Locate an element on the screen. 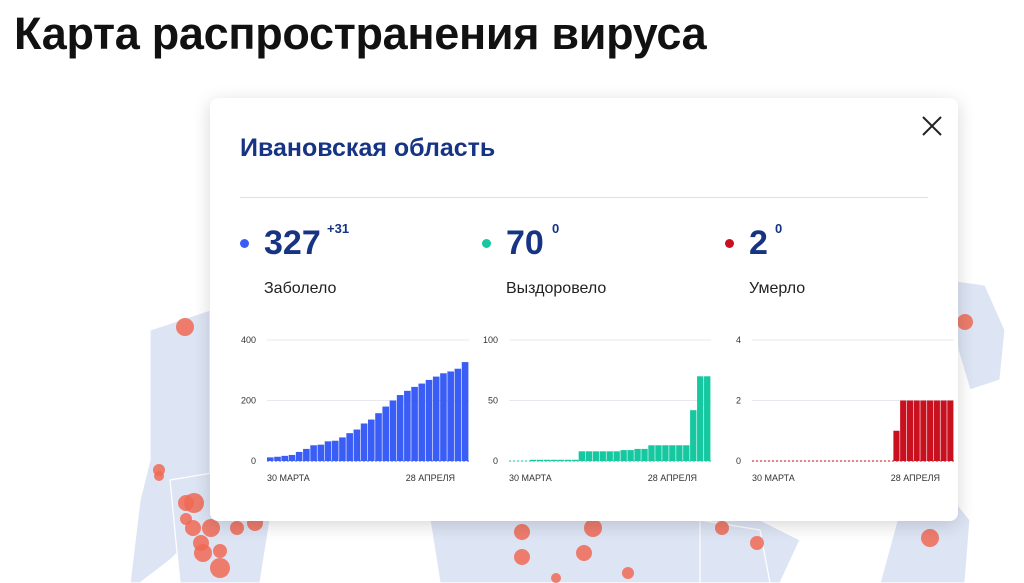 This screenshot has height=583, width=1024. recovered-chart: 0 50 100 30 МАРТА 28 АПРЕЛЯ is located at coordinates (597, 409).